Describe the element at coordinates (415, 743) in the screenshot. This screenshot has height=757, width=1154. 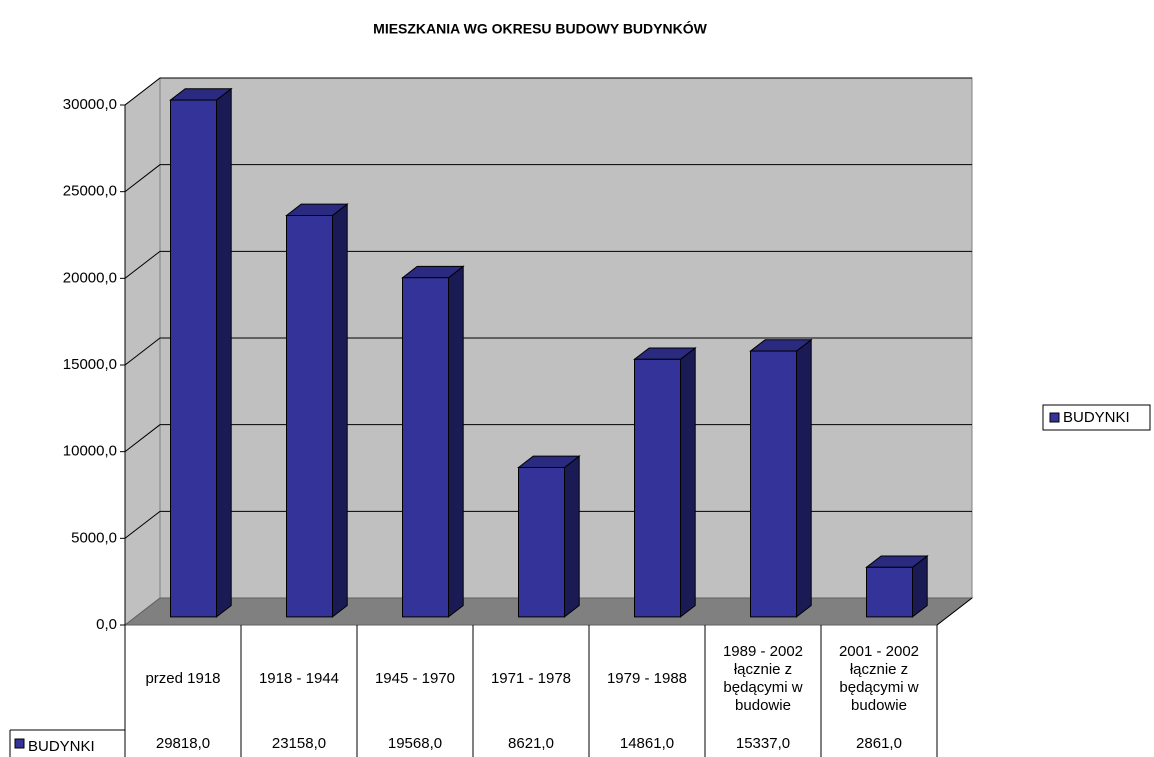
I see `value-label: 19568,0` at that location.